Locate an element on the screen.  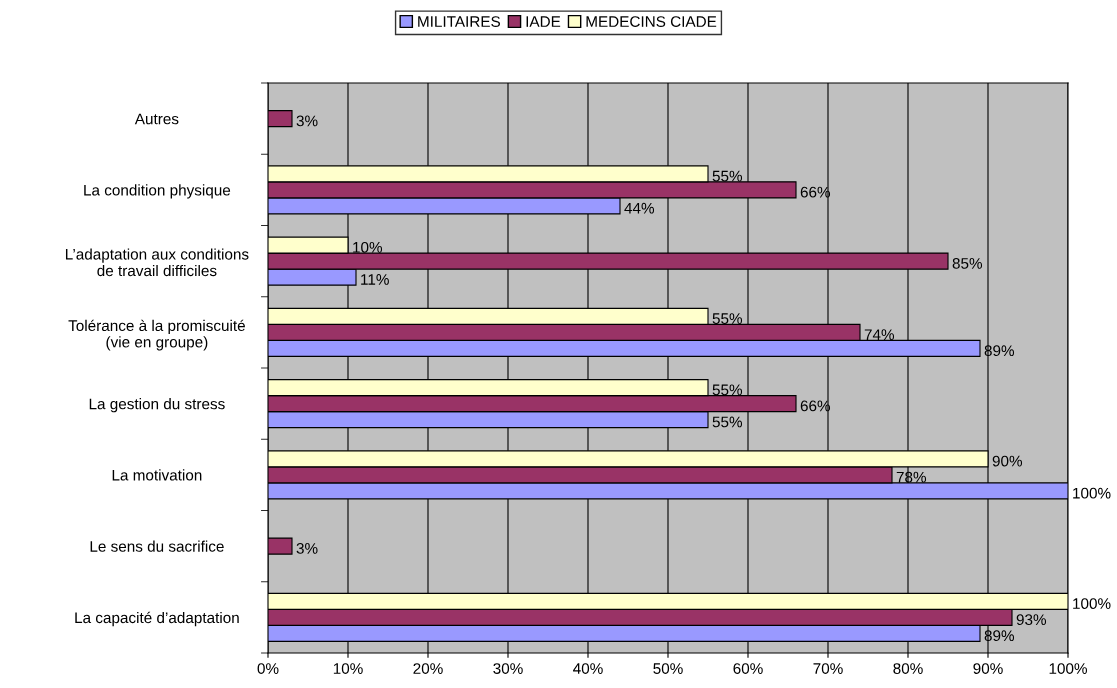
data-label: 10% is located at coordinates (368, 247).